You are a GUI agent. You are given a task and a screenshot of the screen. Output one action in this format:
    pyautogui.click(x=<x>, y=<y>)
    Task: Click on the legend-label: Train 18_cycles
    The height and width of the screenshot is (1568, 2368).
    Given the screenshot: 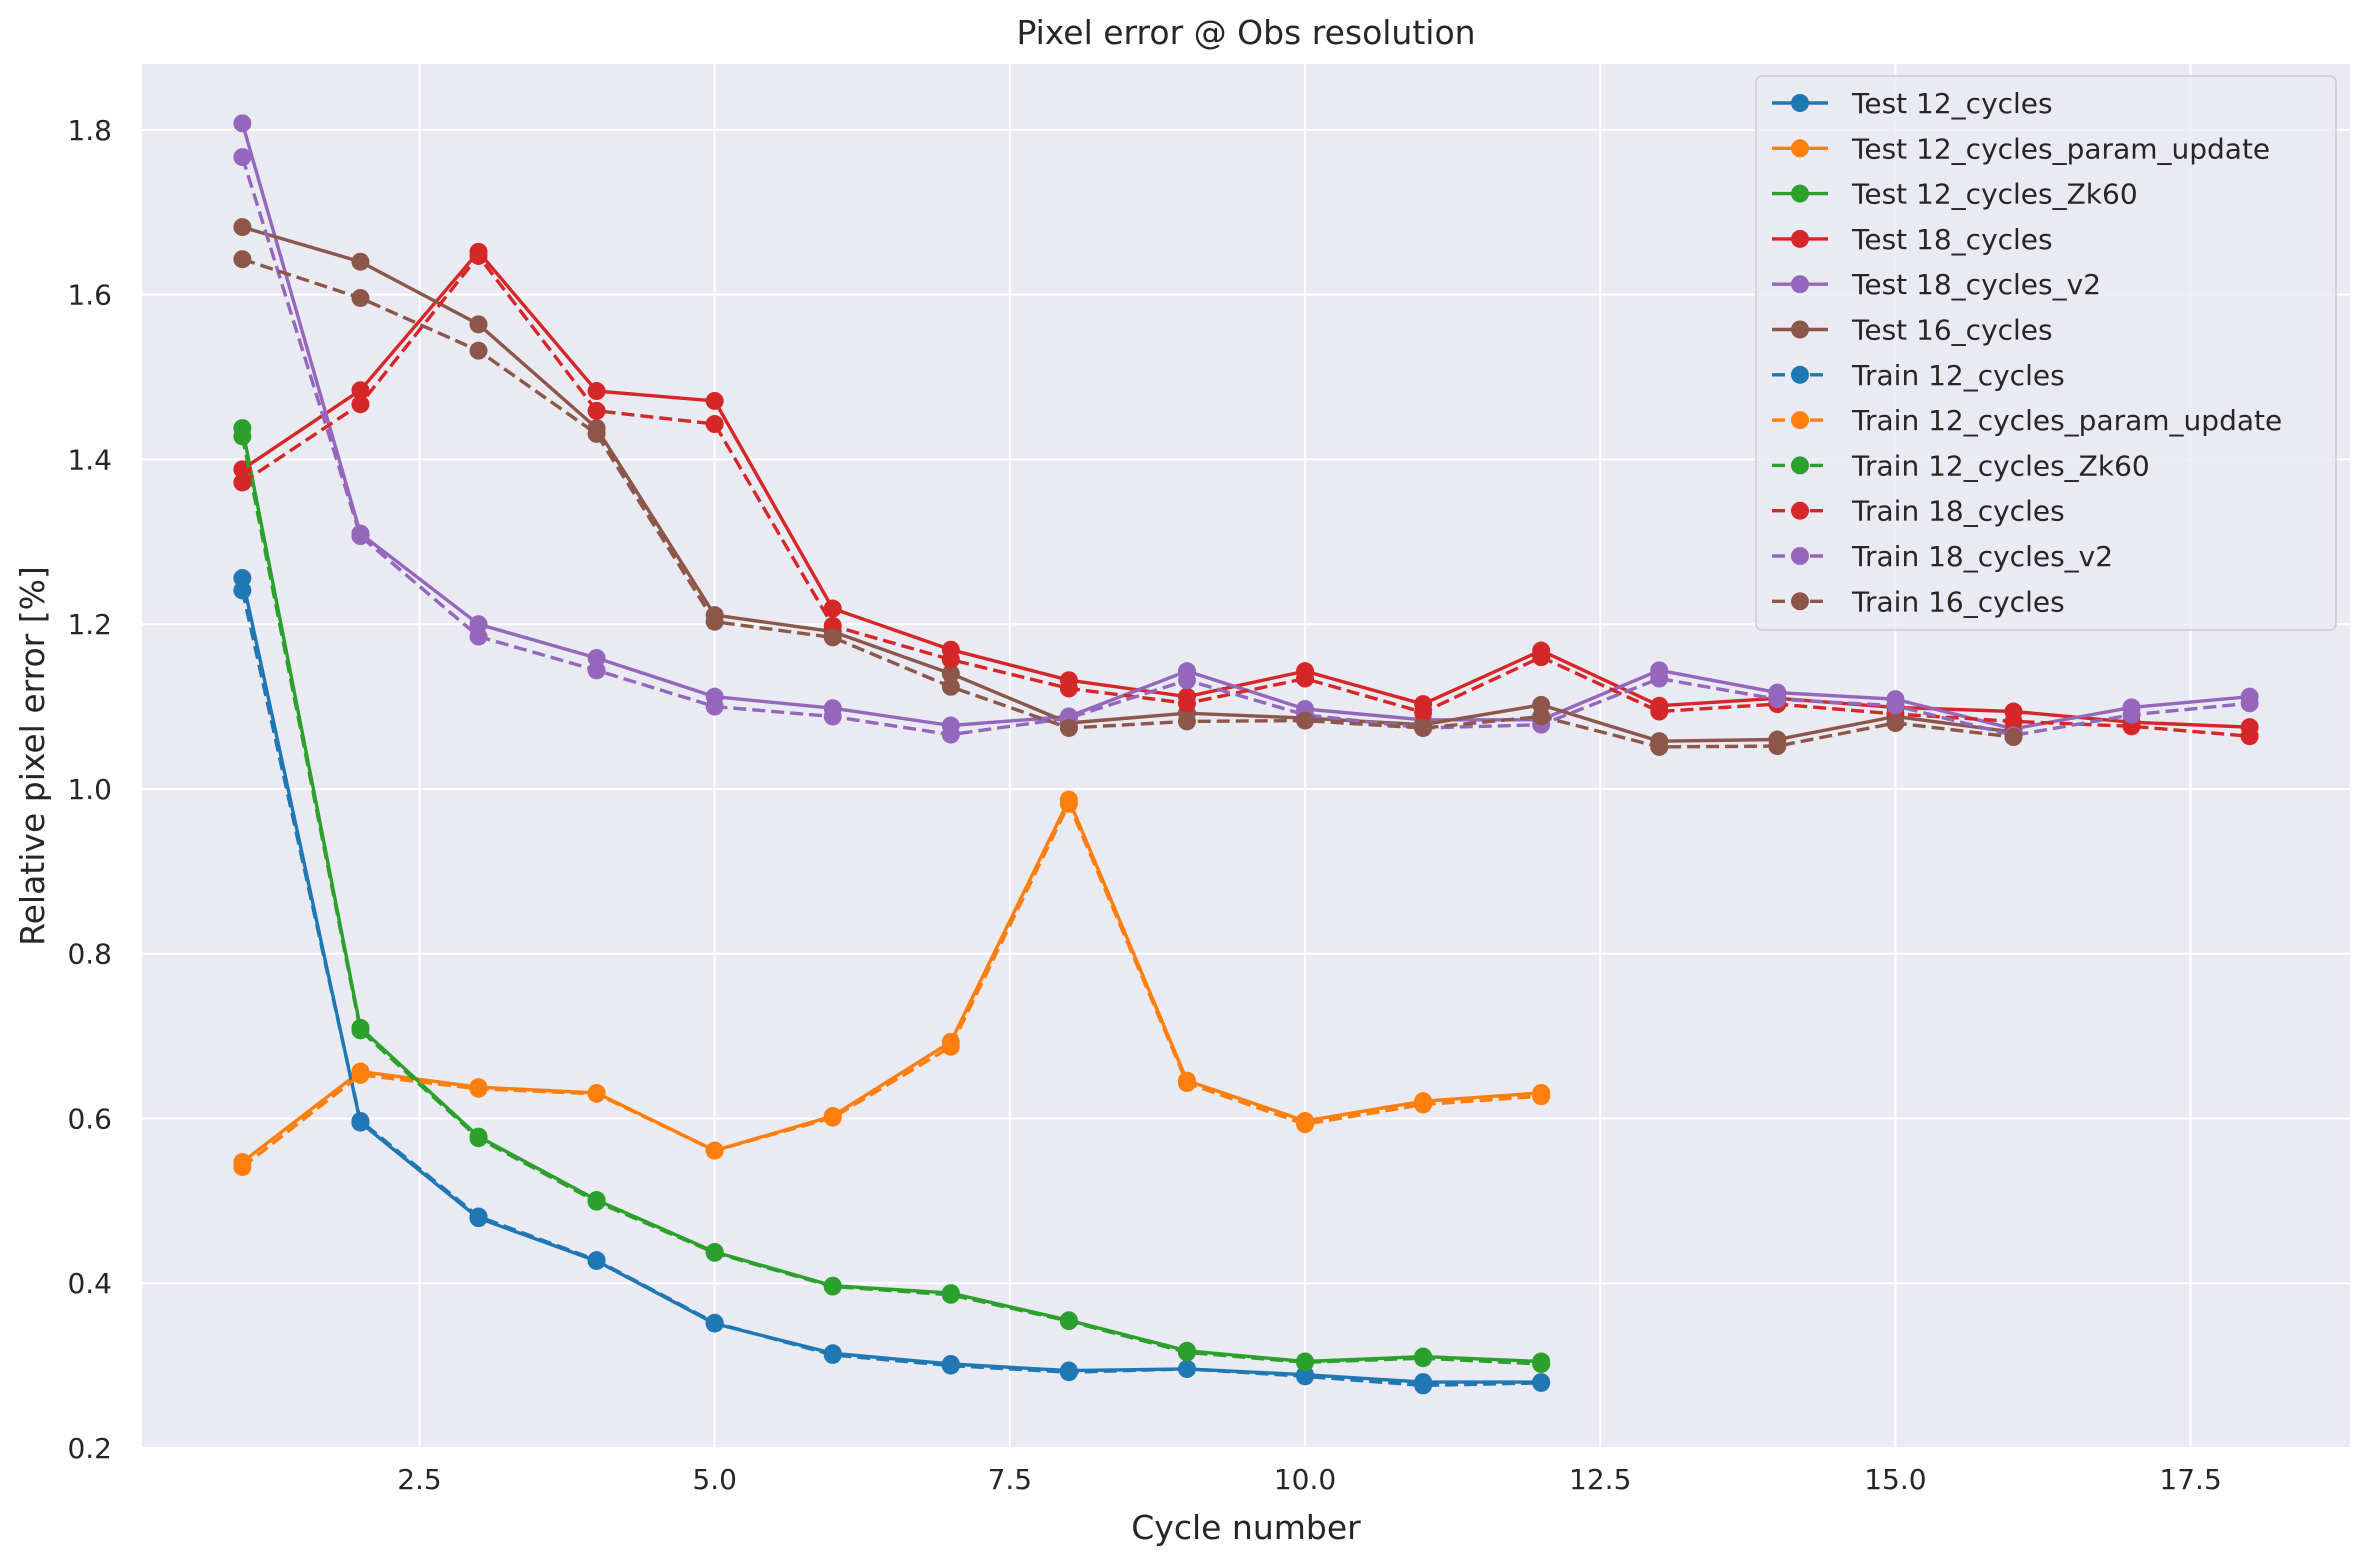 What is the action you would take?
    pyautogui.click(x=1958, y=511)
    